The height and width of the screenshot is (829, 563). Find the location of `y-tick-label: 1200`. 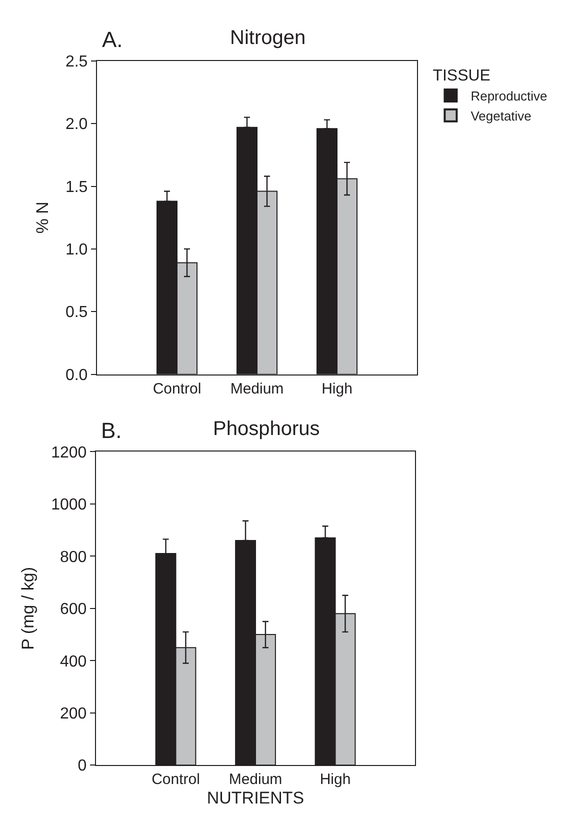

y-tick-label: 1200 is located at coordinates (69, 453).